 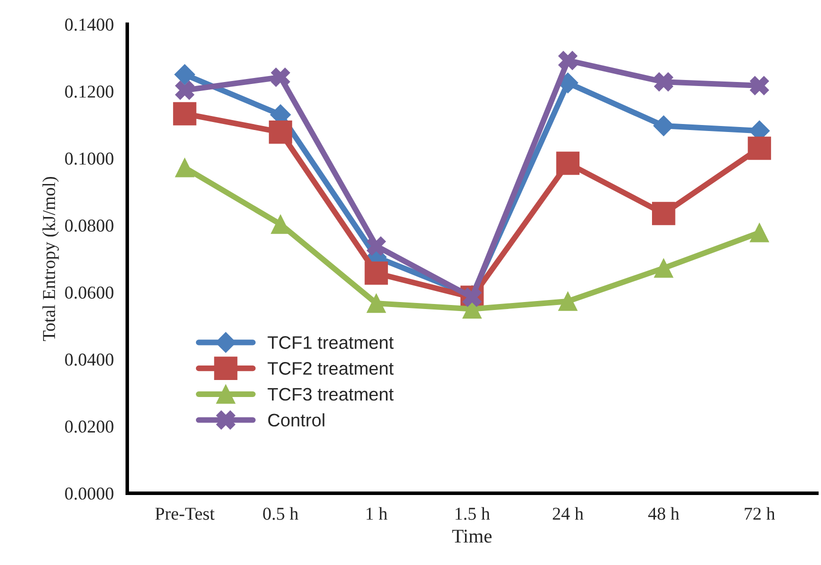 What do you see at coordinates (759, 513) in the screenshot?
I see `x-tick-label: 72 h` at bounding box center [759, 513].